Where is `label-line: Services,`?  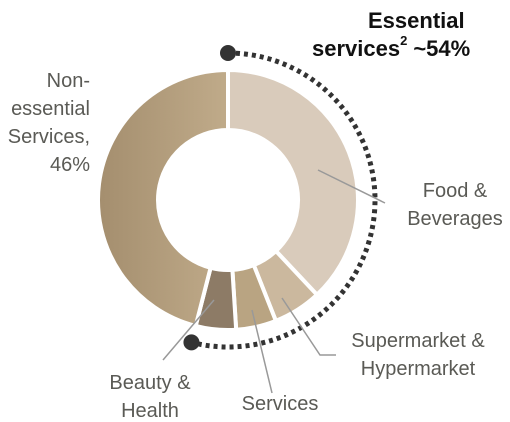
label-line: Services, is located at coordinates (49, 137).